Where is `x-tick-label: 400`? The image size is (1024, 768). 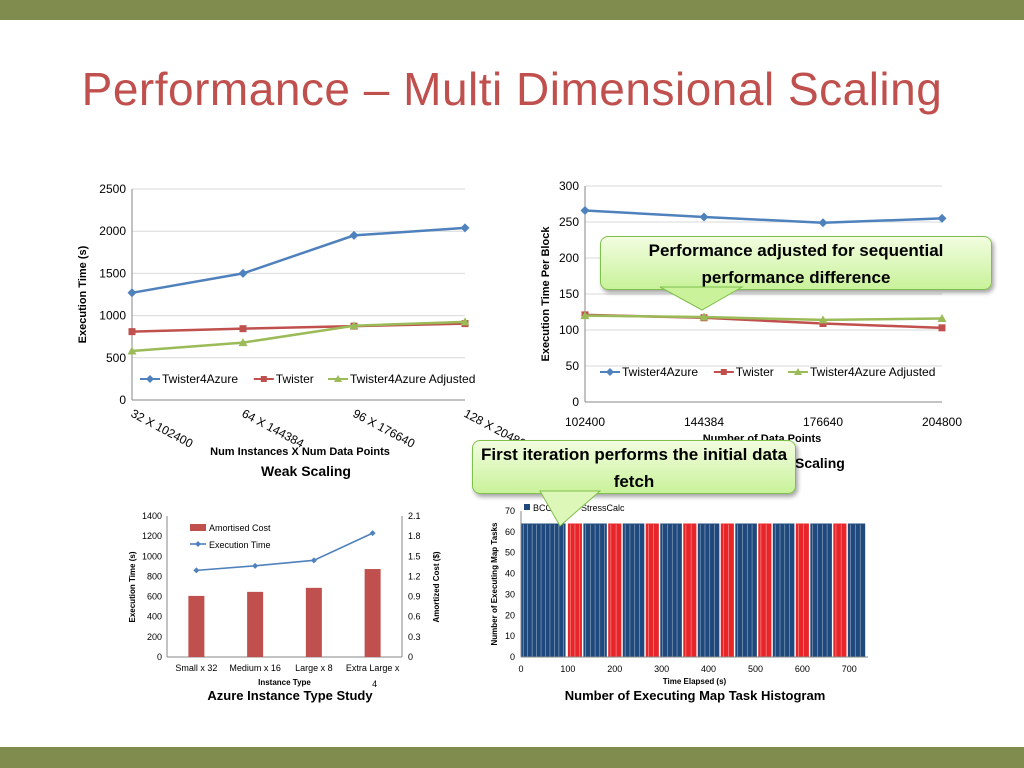 x-tick-label: 400 is located at coordinates (708, 669).